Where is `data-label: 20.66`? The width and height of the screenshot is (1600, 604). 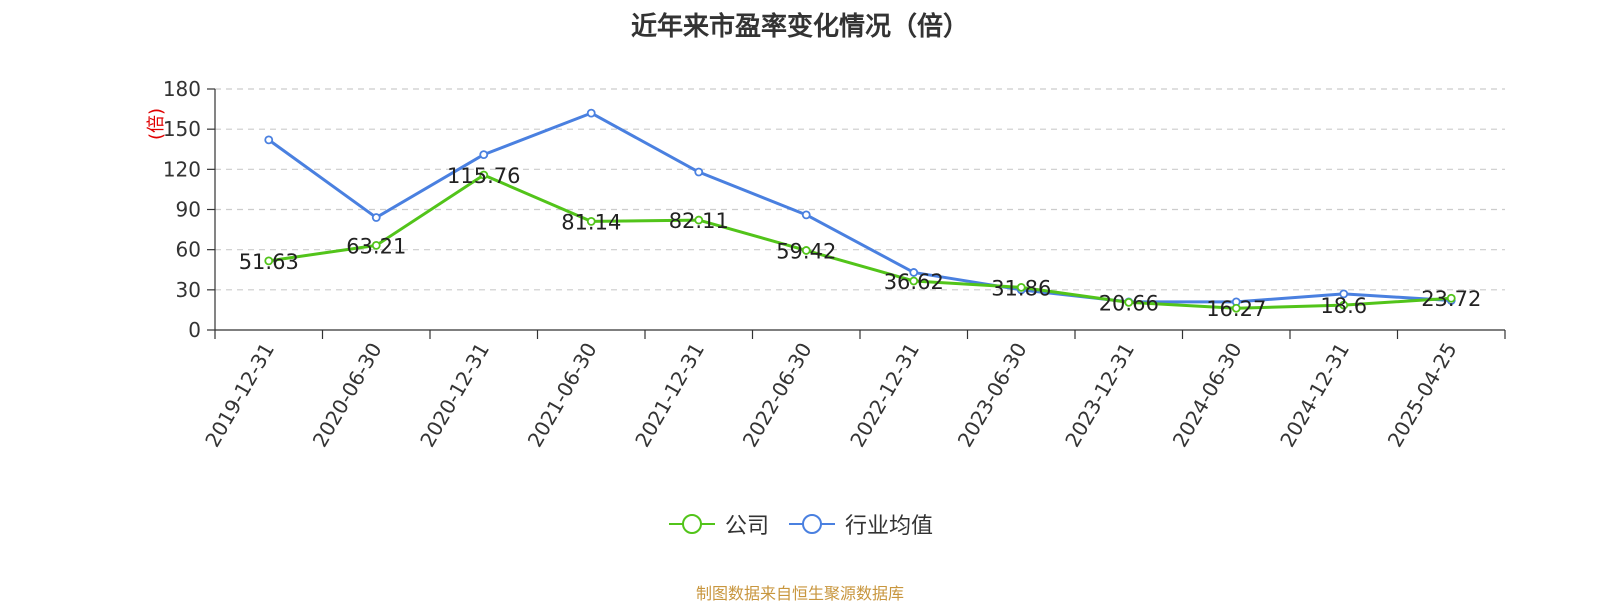 data-label: 20.66 is located at coordinates (1129, 303).